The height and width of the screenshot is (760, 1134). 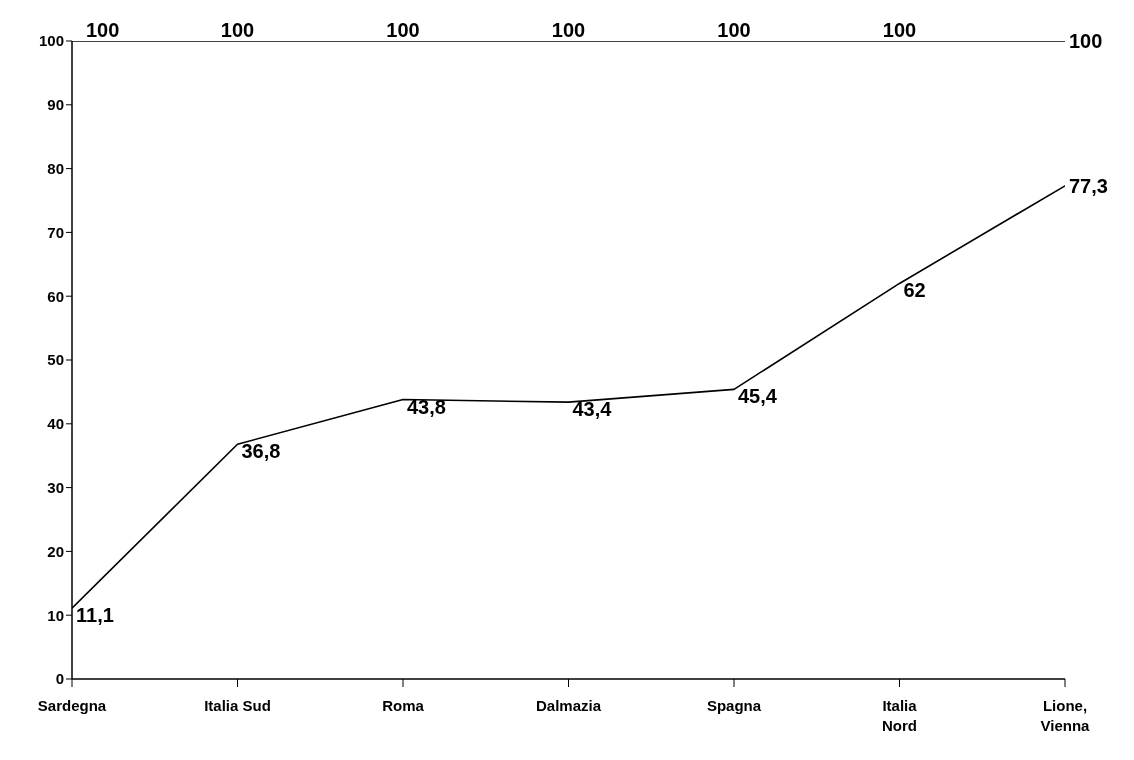 I want to click on y-tick-label: 40, so click(x=55, y=424).